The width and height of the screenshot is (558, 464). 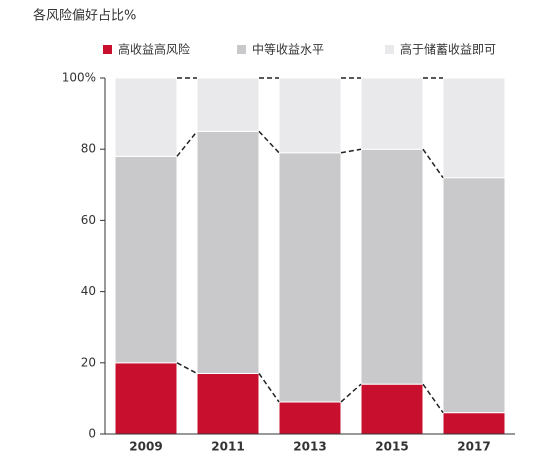 What do you see at coordinates (473, 447) in the screenshot?
I see `x-tick-label: 2017` at bounding box center [473, 447].